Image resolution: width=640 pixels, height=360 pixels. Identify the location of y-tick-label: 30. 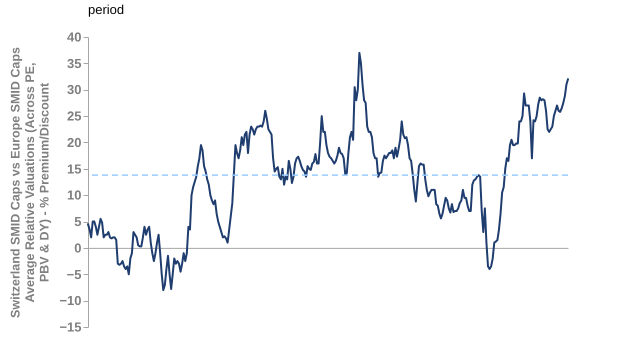
(74, 90).